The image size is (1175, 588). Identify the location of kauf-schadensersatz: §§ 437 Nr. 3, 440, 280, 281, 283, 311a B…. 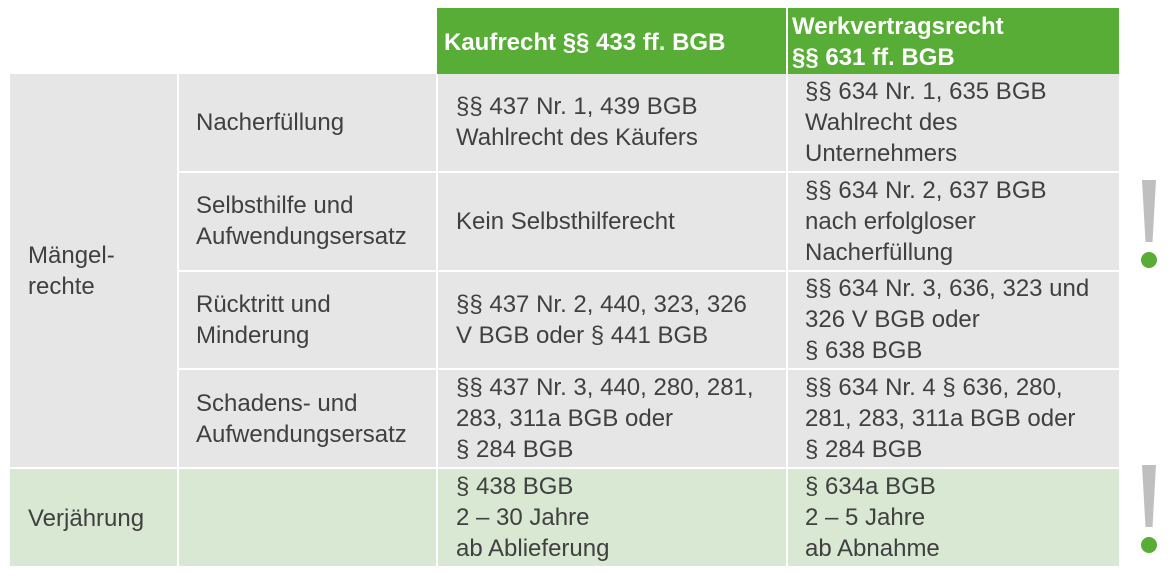
(605, 418).